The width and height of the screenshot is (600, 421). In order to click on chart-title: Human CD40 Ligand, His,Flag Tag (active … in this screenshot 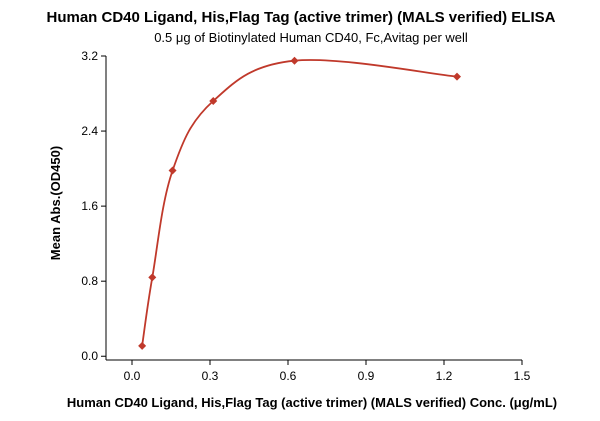, I will do `click(301, 17)`.